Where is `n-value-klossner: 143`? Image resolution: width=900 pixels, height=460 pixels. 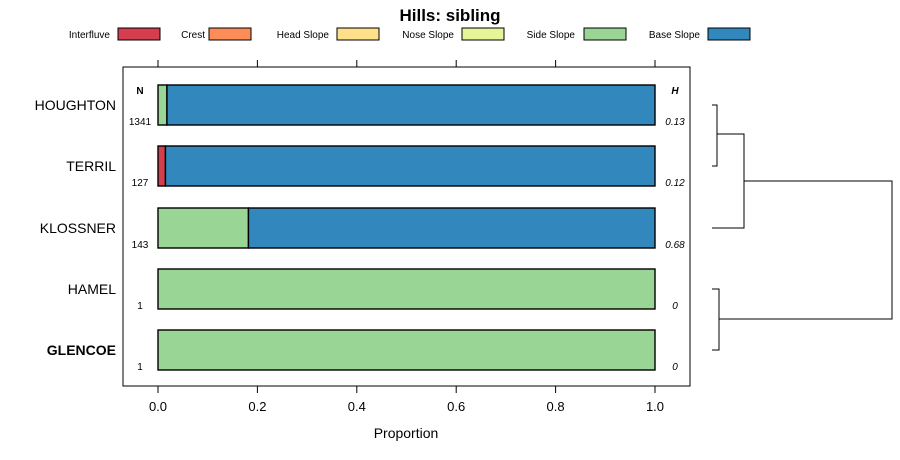 n-value-klossner: 143 is located at coordinates (140, 245).